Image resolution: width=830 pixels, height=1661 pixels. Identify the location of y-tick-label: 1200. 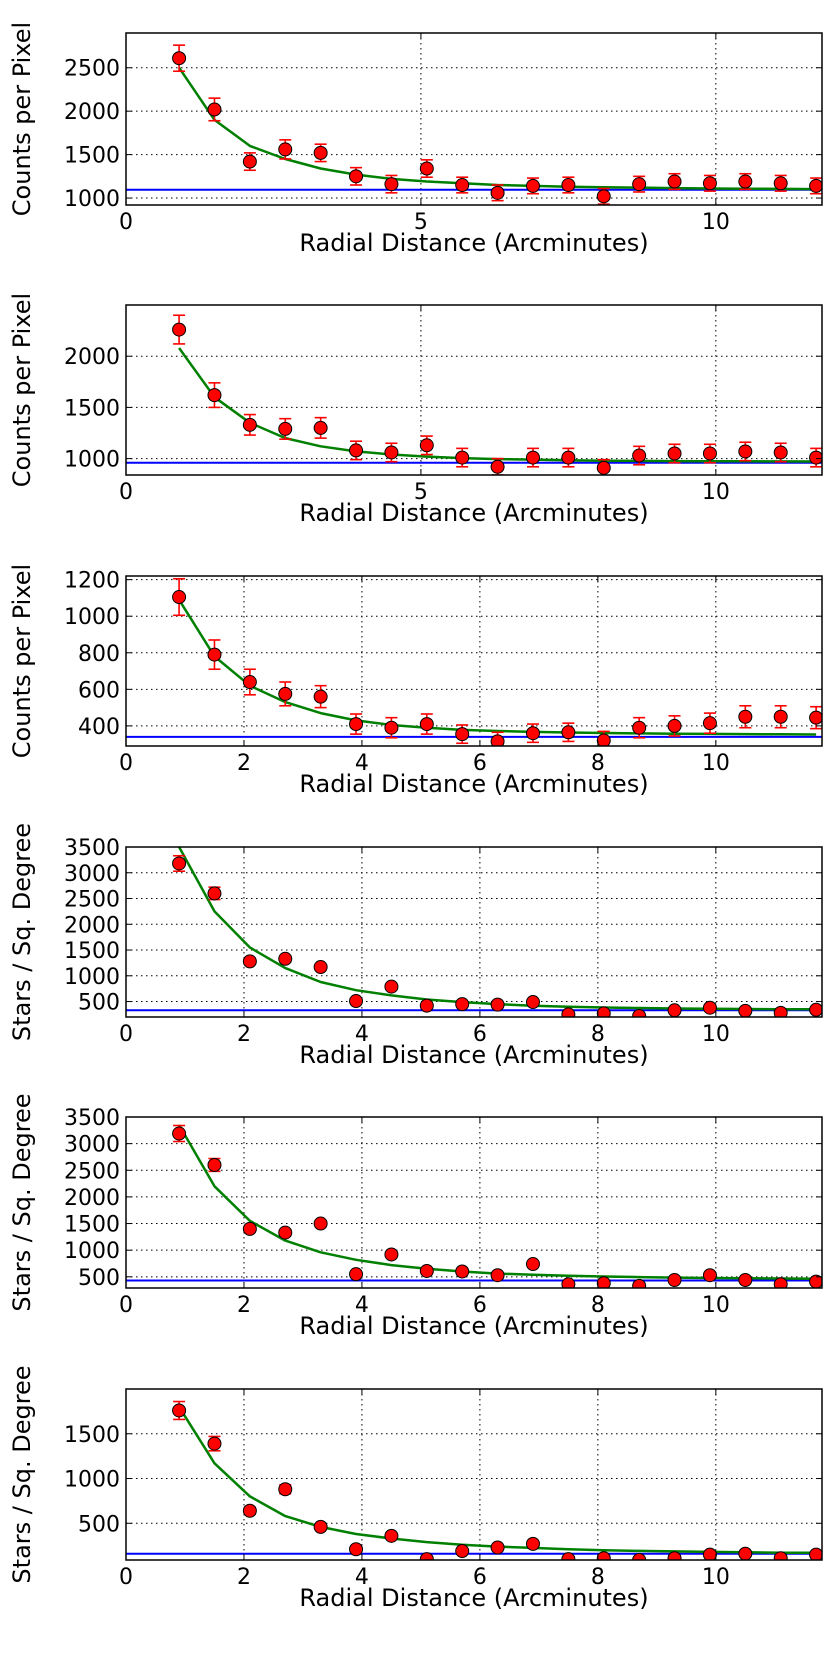
(92, 581).